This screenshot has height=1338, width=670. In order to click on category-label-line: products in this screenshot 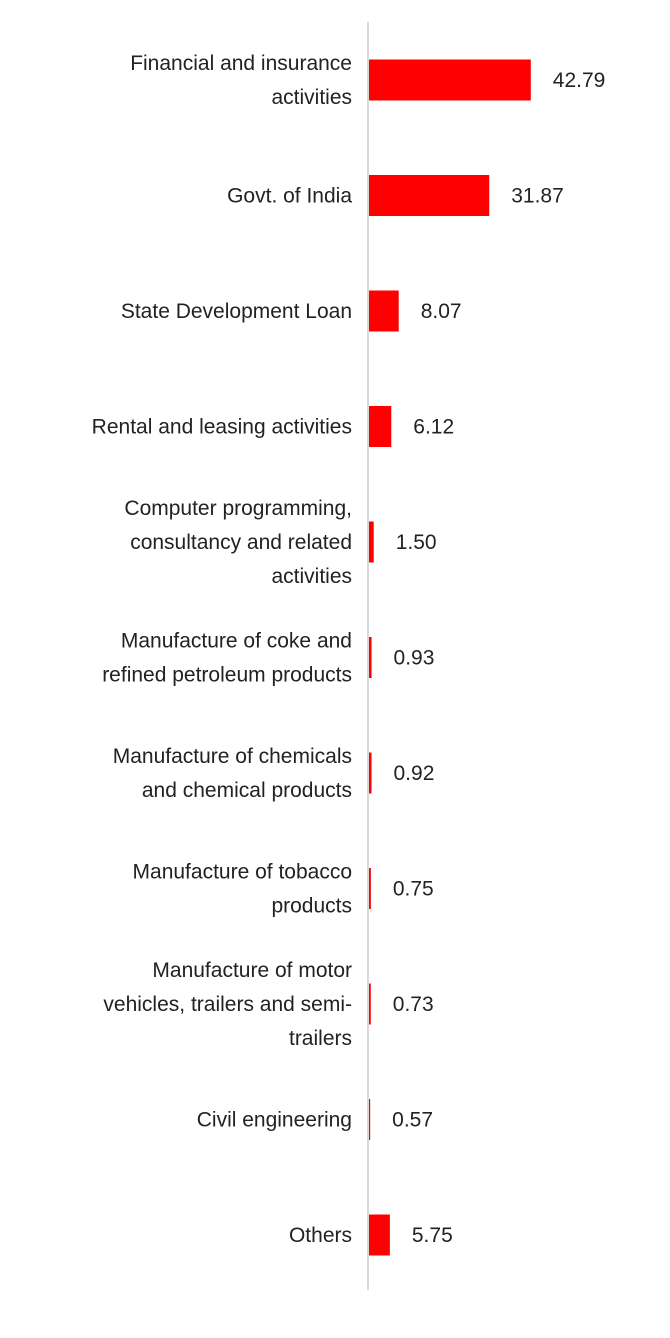, I will do `click(311, 906)`.